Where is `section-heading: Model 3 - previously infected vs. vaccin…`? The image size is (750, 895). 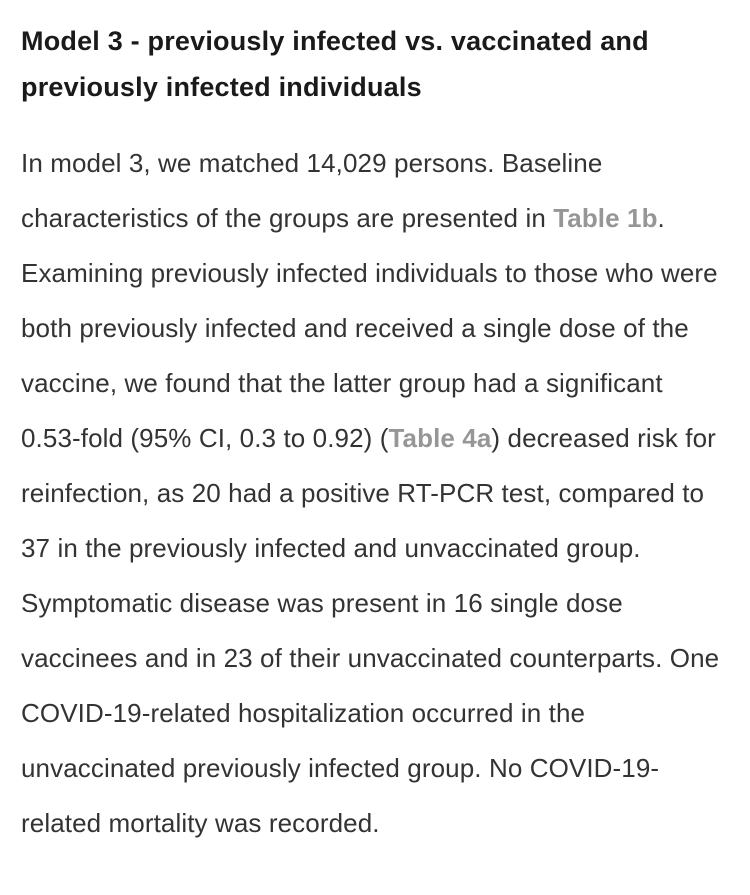 section-heading: Model 3 - previously infected vs. vaccin… is located at coordinates (335, 64).